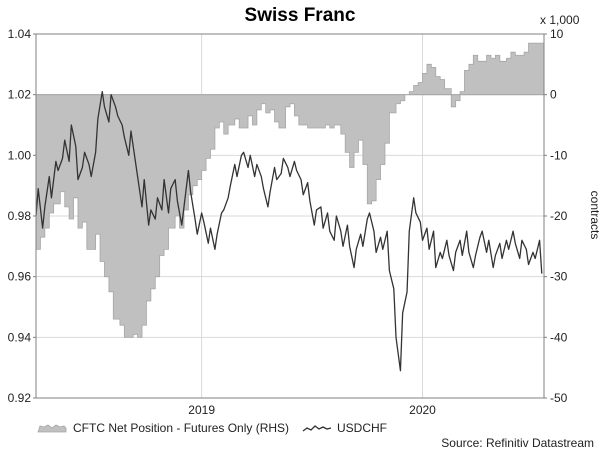  What do you see at coordinates (594, 215) in the screenshot?
I see `right-axis-title: contracts` at bounding box center [594, 215].